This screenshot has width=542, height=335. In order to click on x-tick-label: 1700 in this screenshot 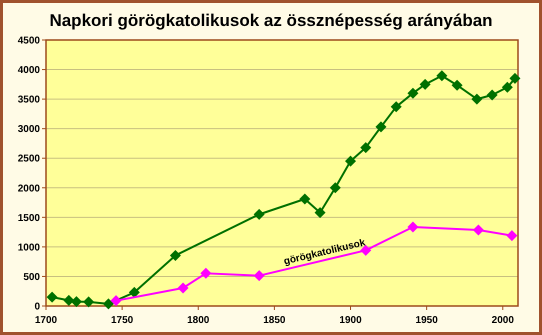, I will do `click(46, 320)`.